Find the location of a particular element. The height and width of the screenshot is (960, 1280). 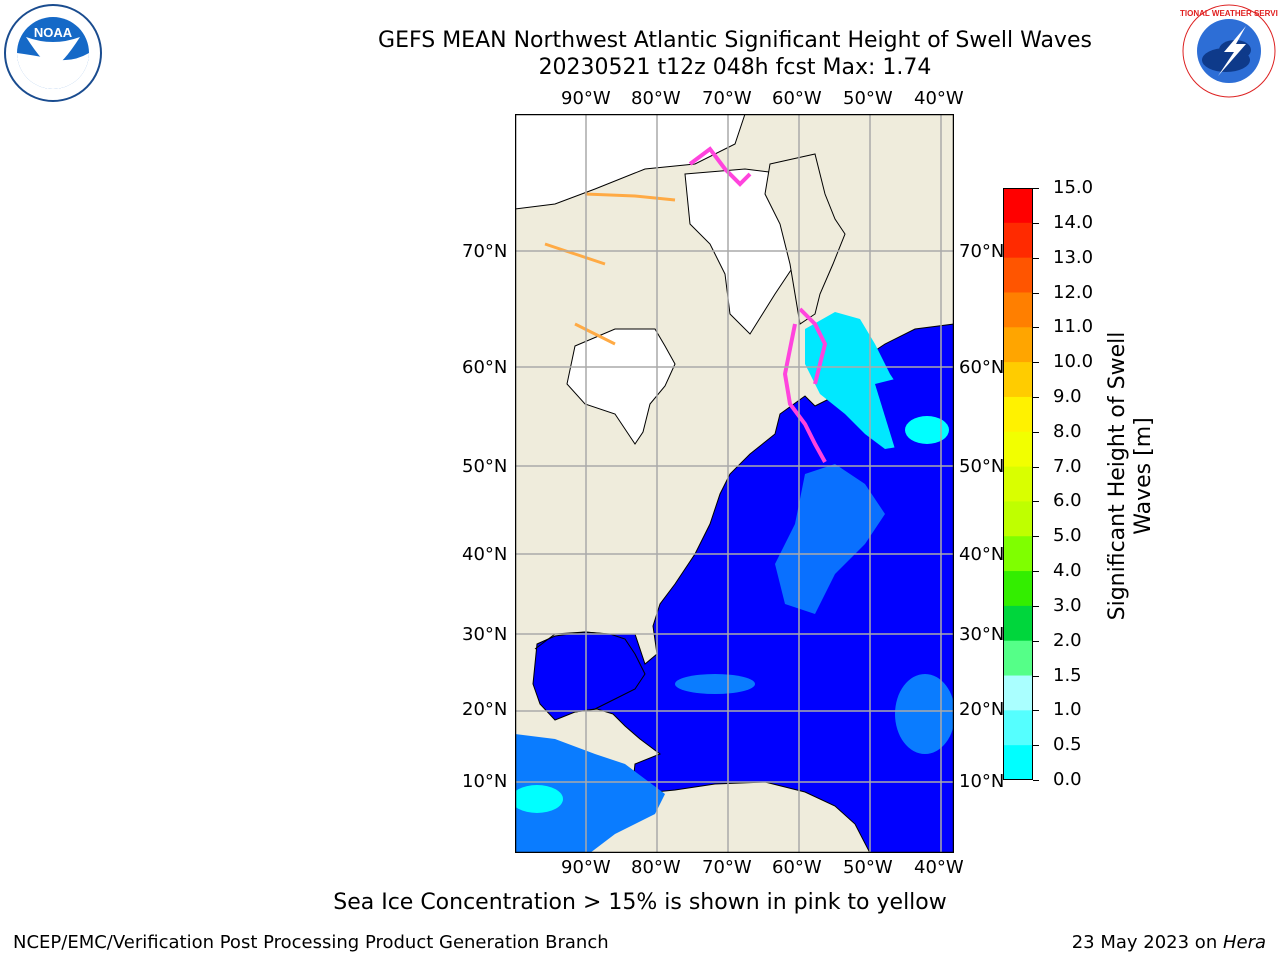

sea-ice-edge-orange is located at coordinates (610, 269).